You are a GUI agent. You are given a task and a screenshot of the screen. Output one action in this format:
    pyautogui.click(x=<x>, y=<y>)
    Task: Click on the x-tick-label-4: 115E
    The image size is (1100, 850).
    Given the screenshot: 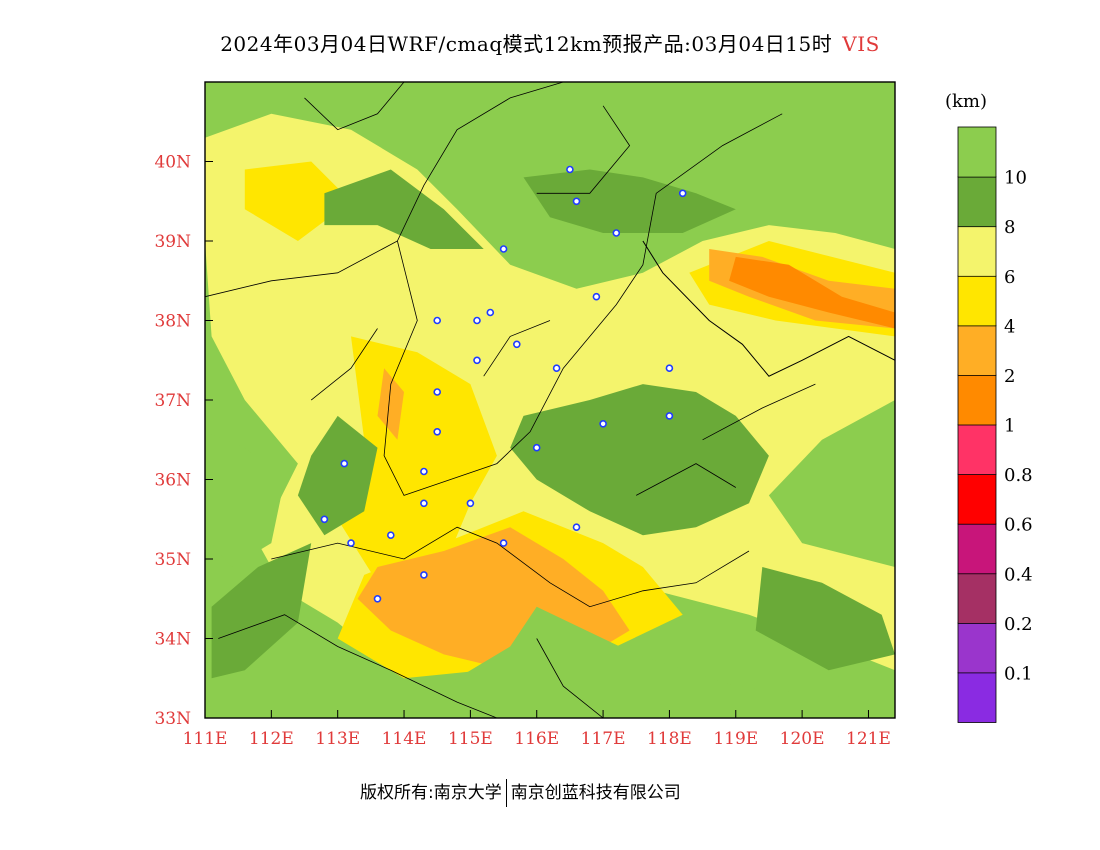 What is the action you would take?
    pyautogui.click(x=470, y=739)
    